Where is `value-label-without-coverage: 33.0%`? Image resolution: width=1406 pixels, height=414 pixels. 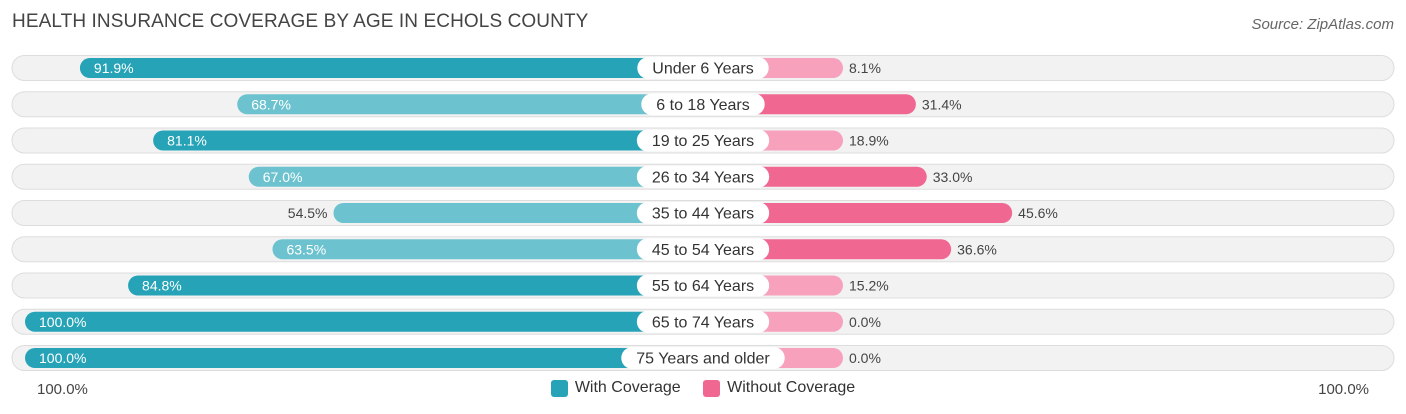 value-label-without-coverage: 33.0% is located at coordinates (953, 177).